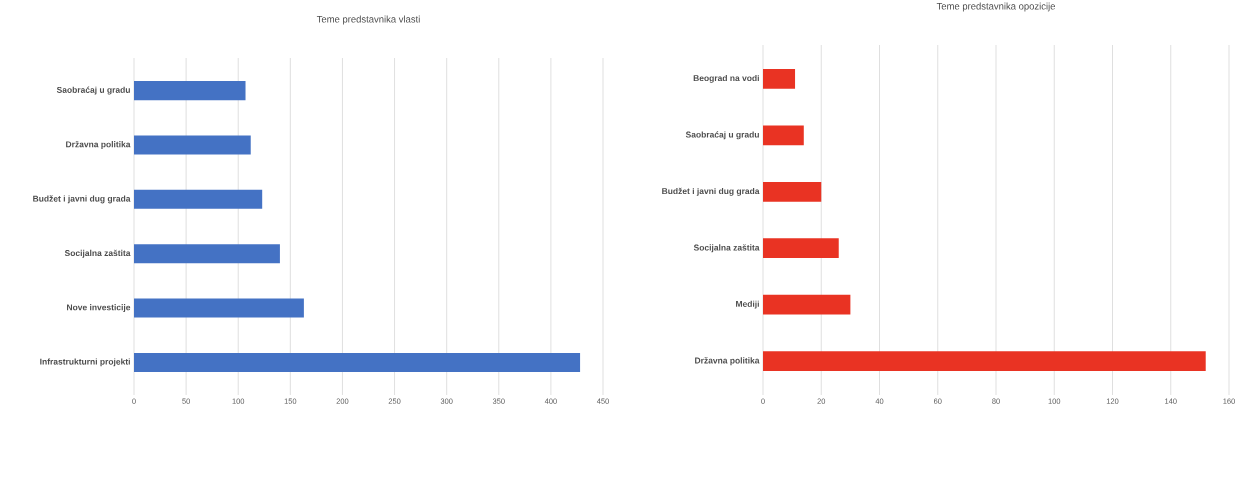  What do you see at coordinates (368, 20) in the screenshot?
I see `chart-title: Teme predstavnika vlasti` at bounding box center [368, 20].